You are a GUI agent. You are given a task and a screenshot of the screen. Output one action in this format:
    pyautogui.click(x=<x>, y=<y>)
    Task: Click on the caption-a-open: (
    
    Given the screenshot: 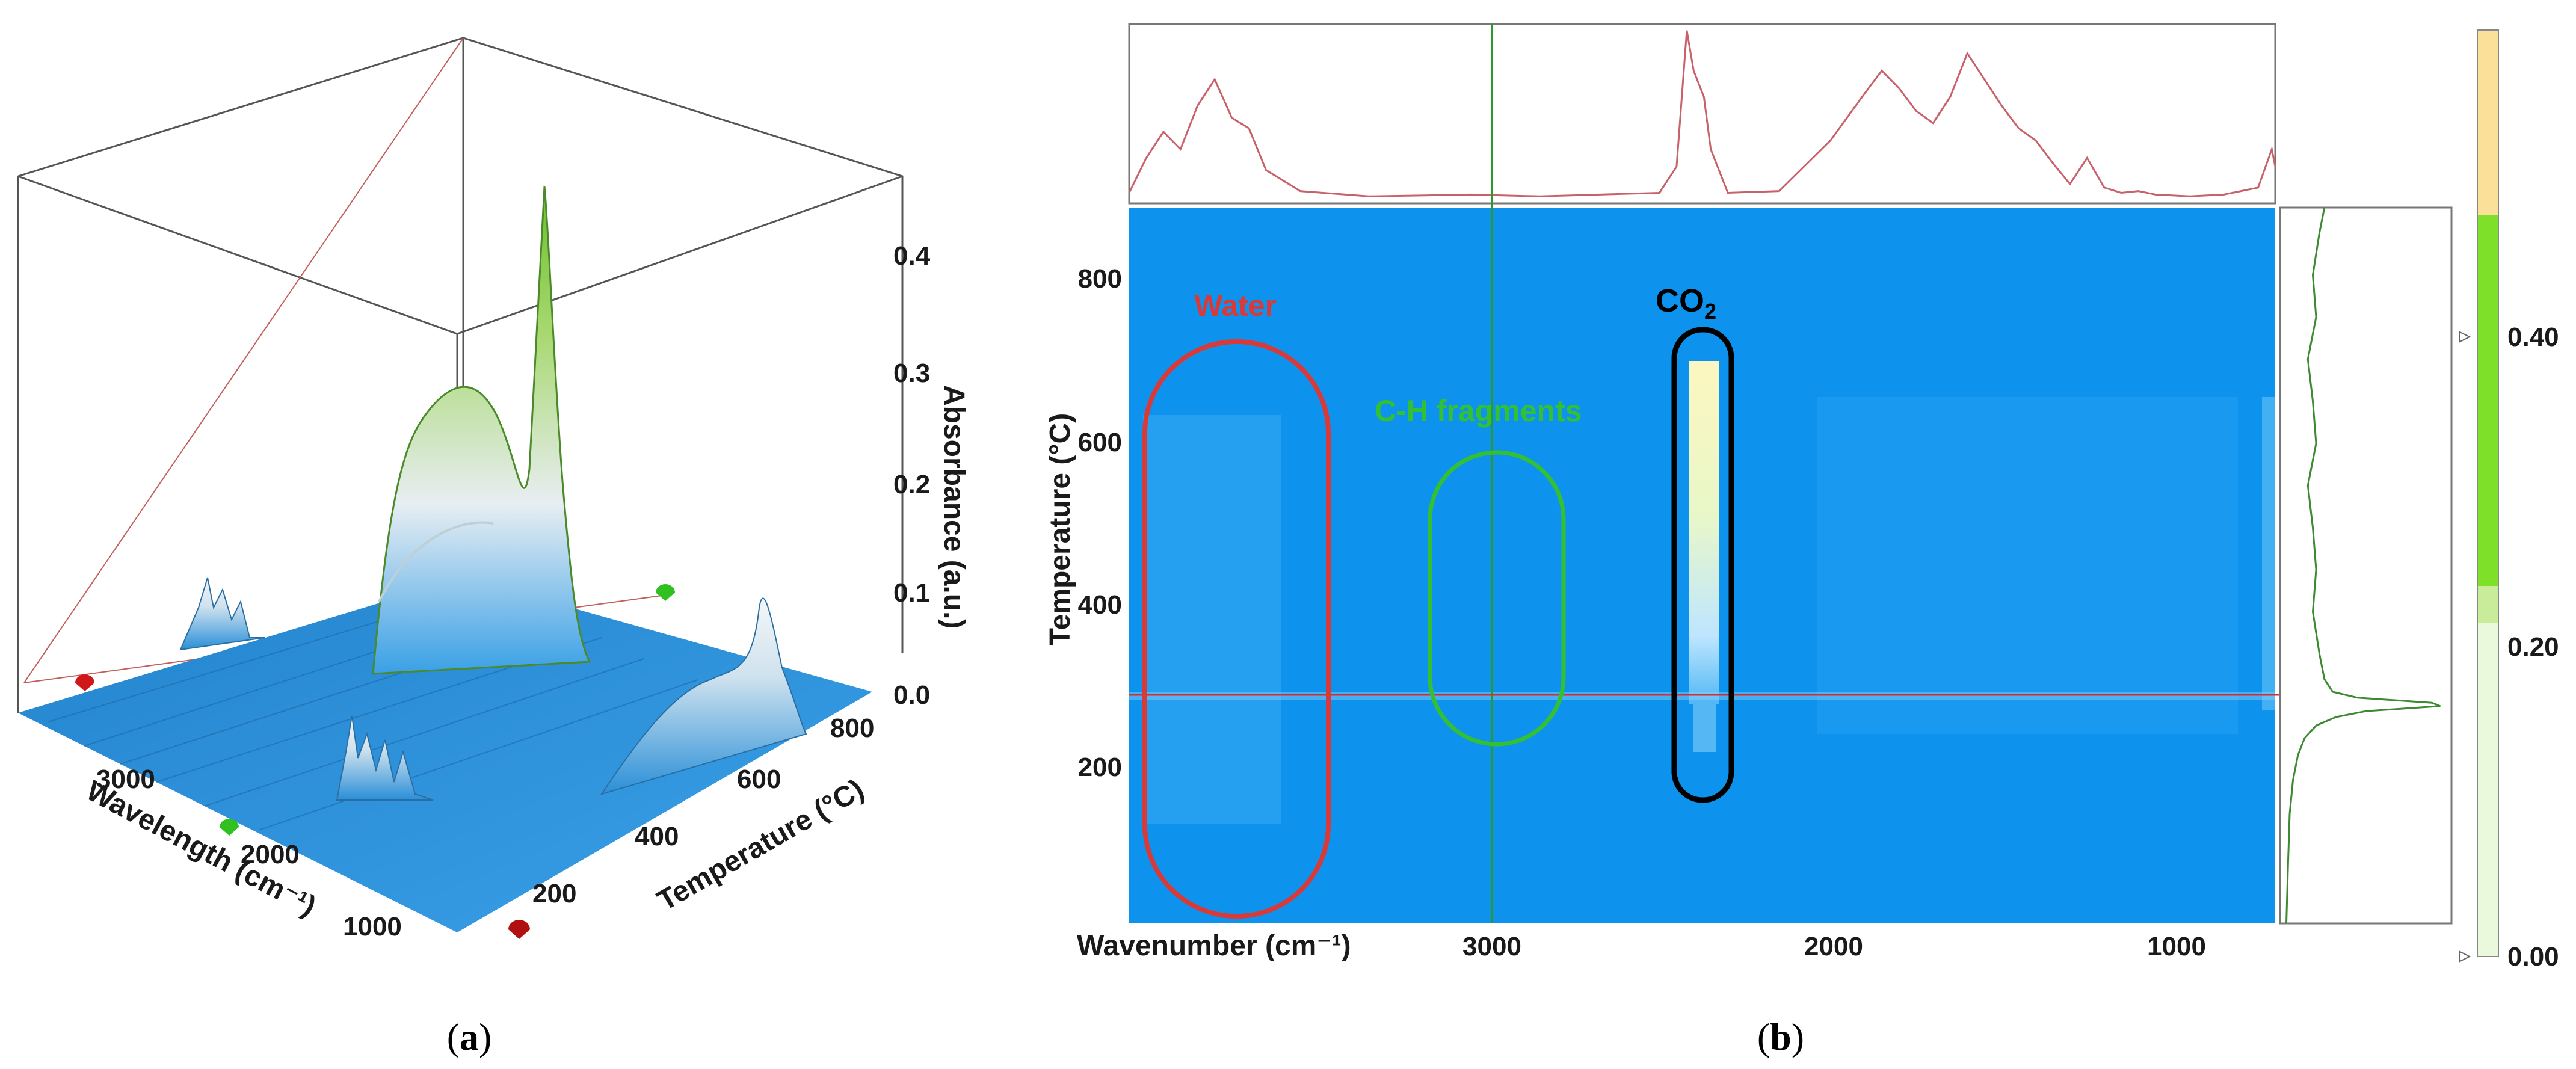 What is the action you would take?
    pyautogui.click(x=453, y=1036)
    